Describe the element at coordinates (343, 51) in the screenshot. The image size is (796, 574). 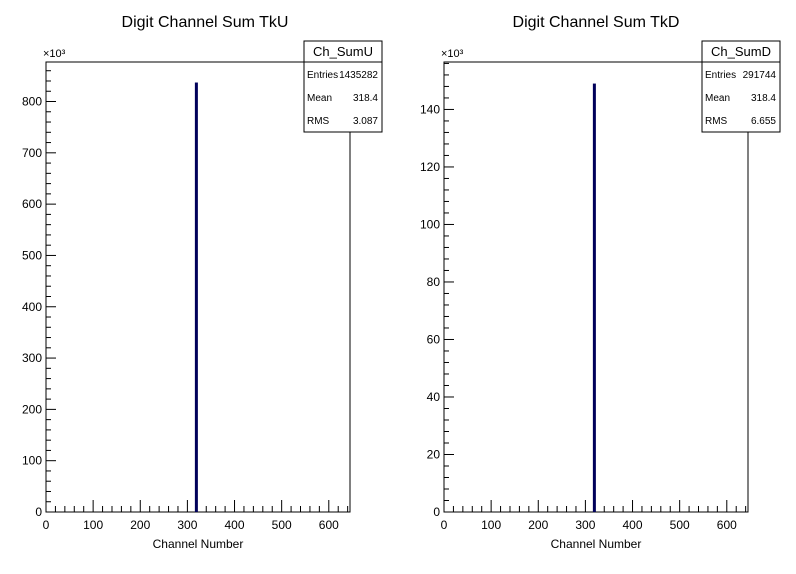
I see `stats-box-title: Ch_SumU` at that location.